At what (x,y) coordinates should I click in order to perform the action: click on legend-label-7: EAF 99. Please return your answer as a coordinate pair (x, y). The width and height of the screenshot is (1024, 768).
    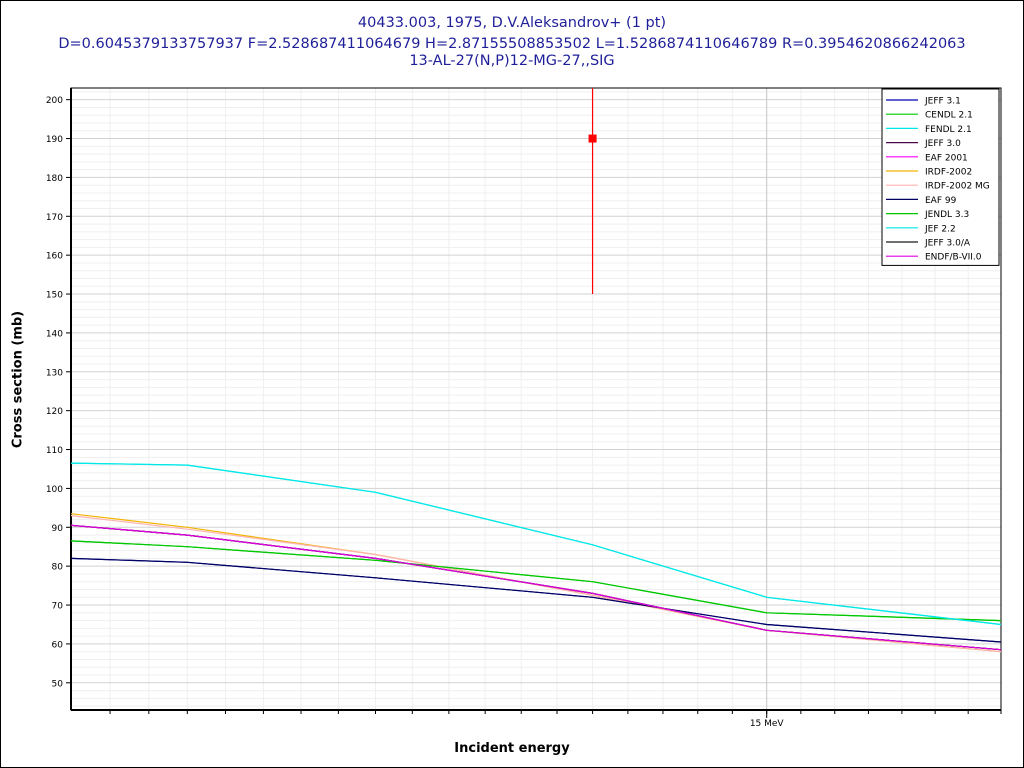
    Looking at the image, I should click on (941, 201).